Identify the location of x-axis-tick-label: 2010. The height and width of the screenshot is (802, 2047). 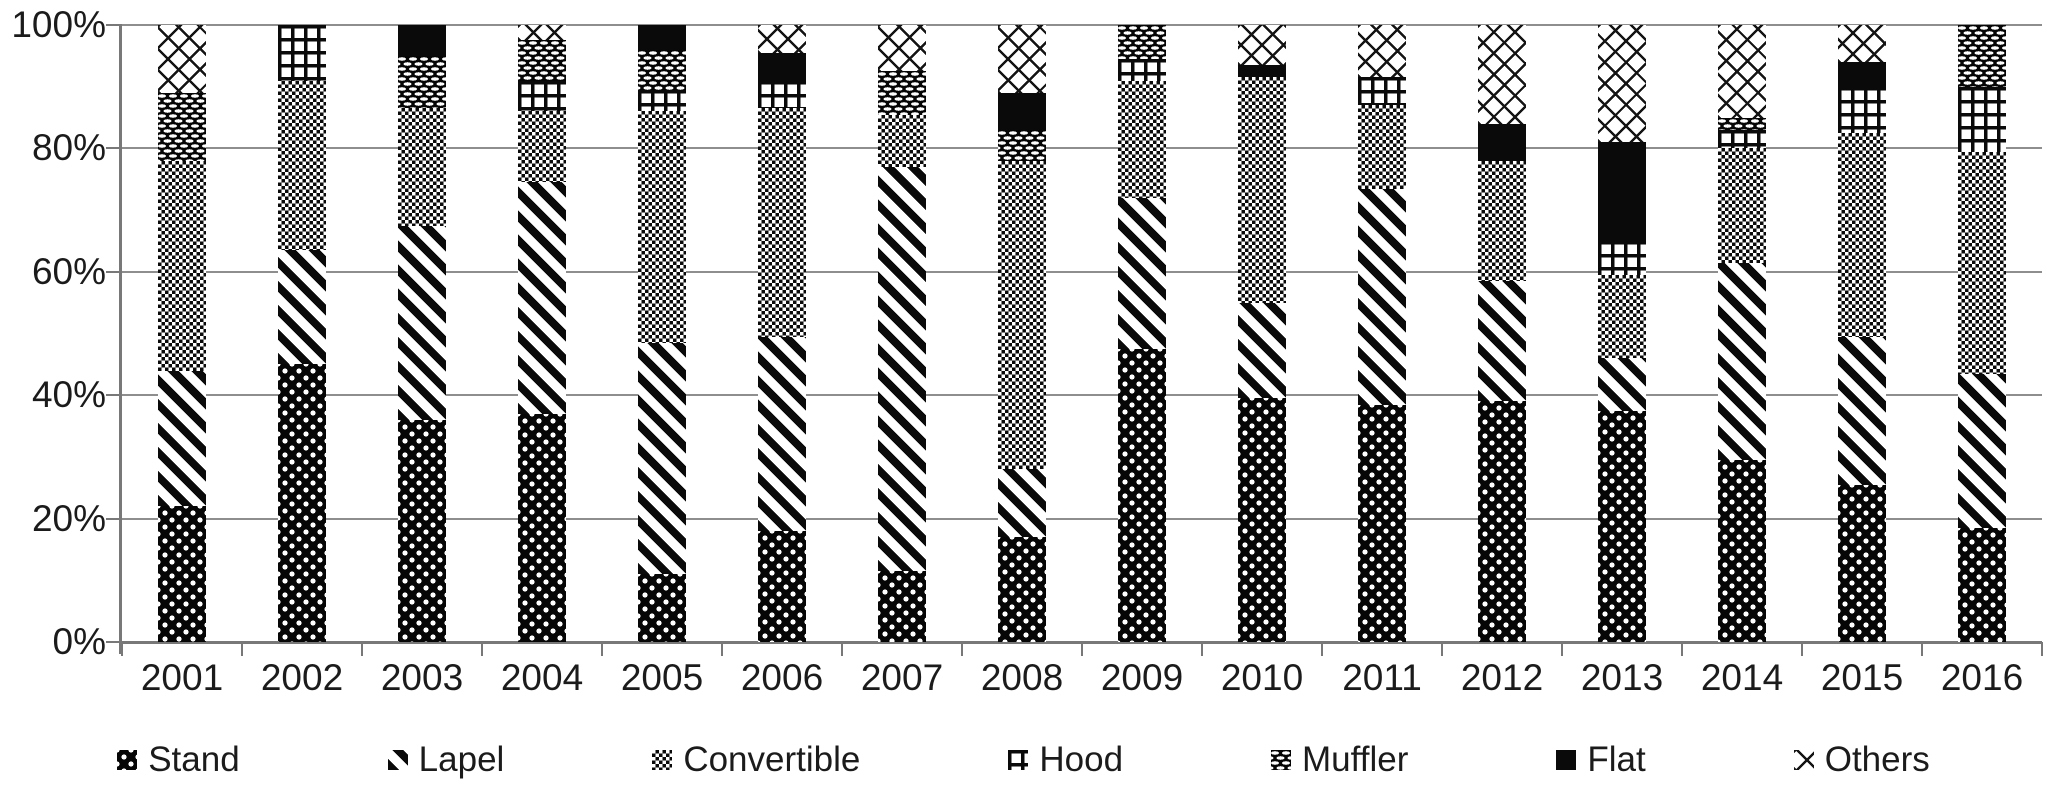
(1262, 677).